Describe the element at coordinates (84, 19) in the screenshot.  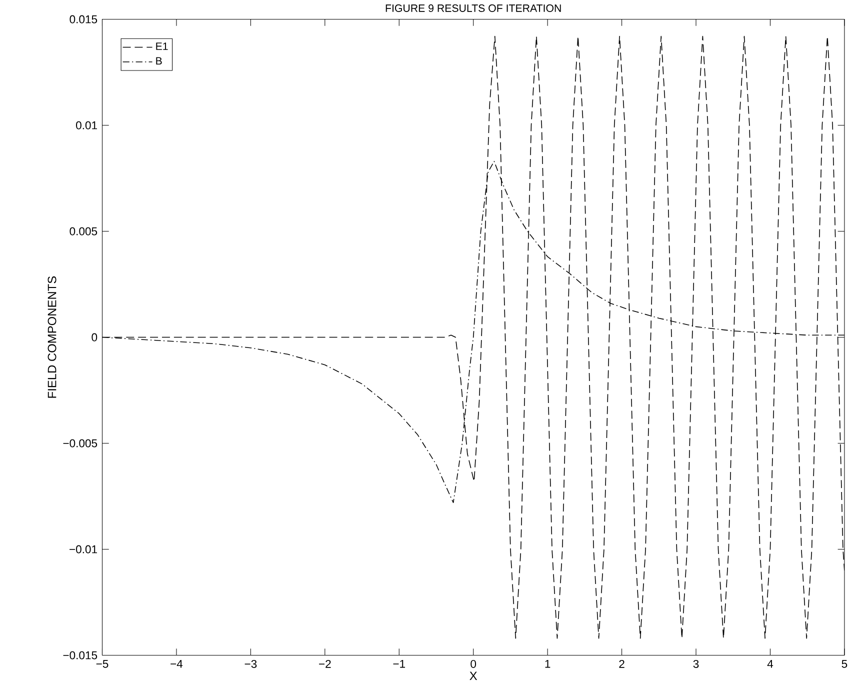
I see `y-tick-label: 0.015` at that location.